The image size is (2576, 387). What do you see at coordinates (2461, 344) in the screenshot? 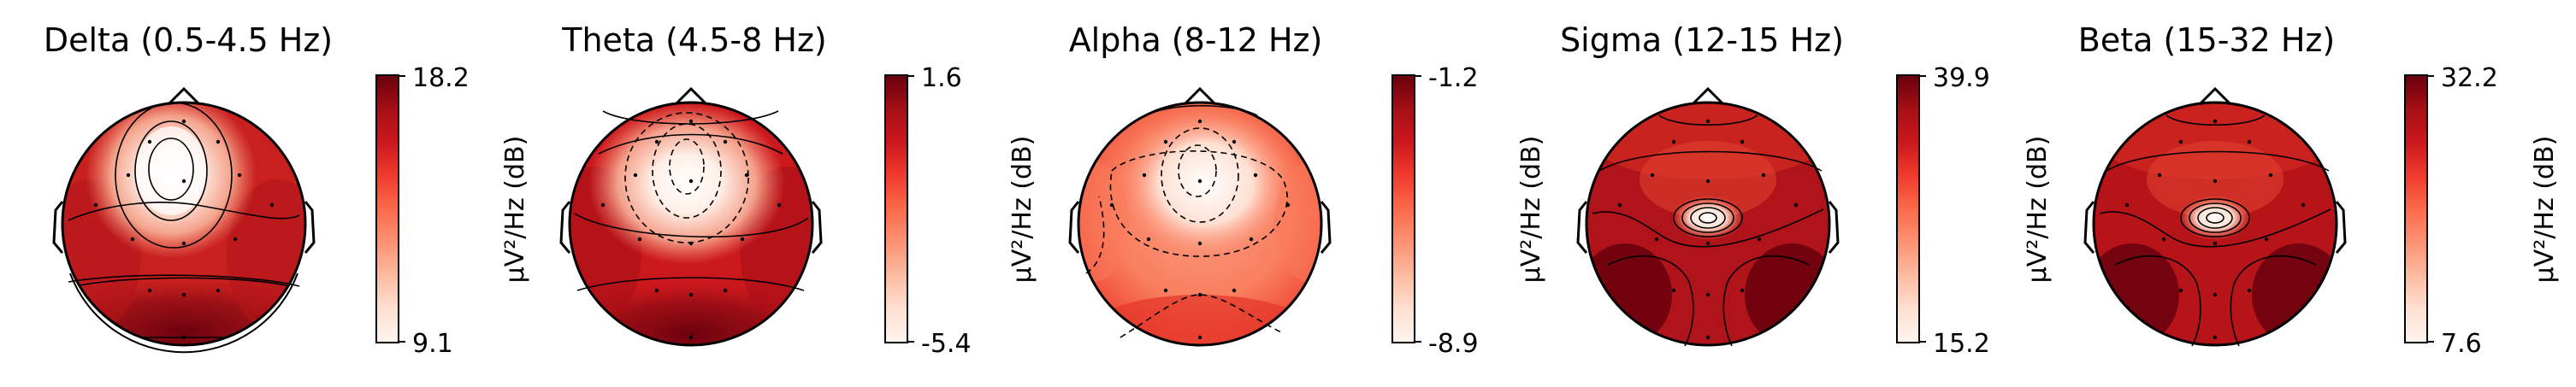
I see `colorbar-min-label: 7.6` at bounding box center [2461, 344].